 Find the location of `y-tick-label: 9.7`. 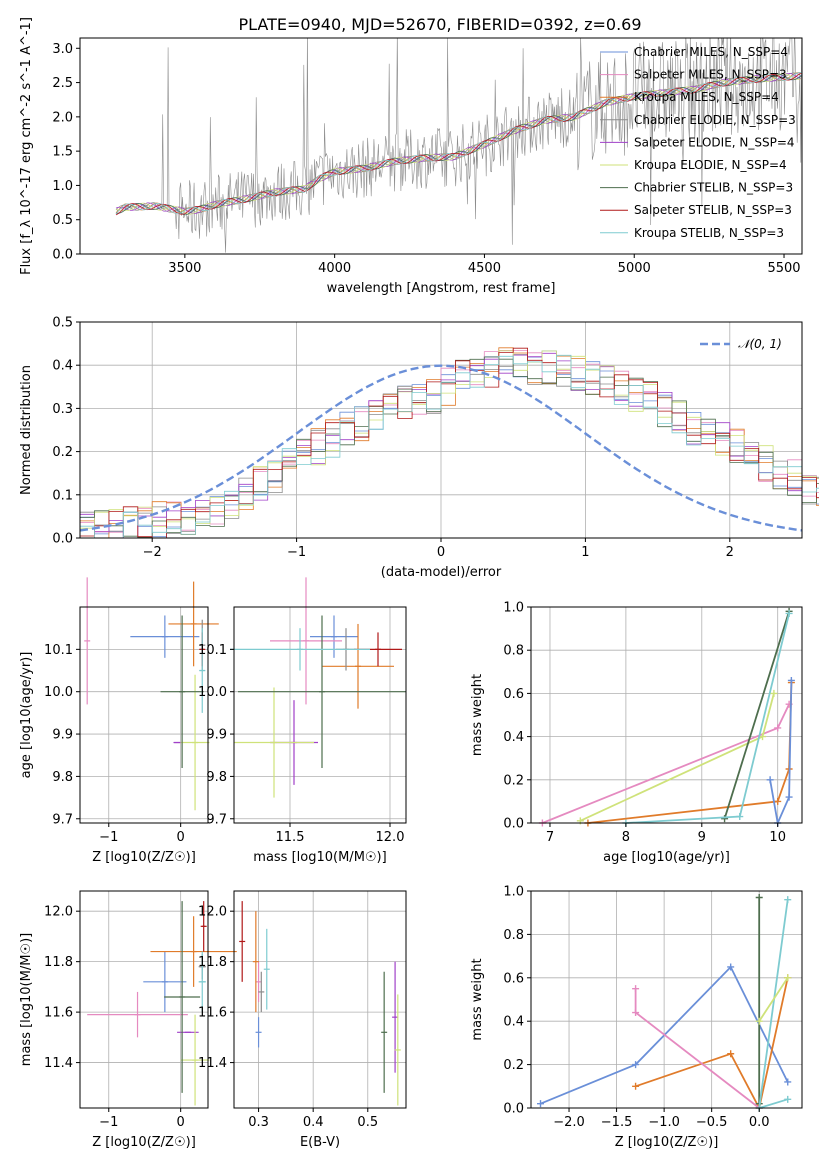

y-tick-label: 9.7 is located at coordinates (216, 819).